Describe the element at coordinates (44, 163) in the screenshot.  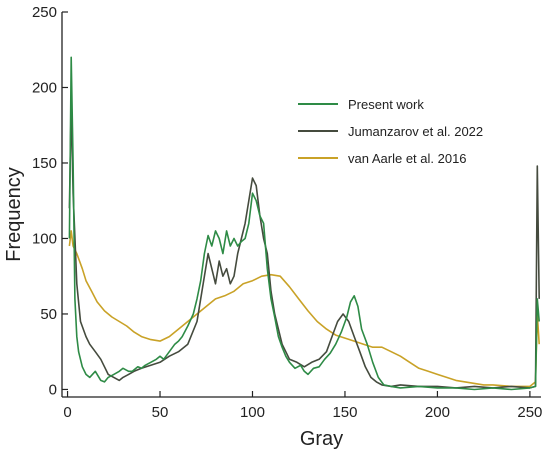
I see `y-tick-label: 150` at that location.